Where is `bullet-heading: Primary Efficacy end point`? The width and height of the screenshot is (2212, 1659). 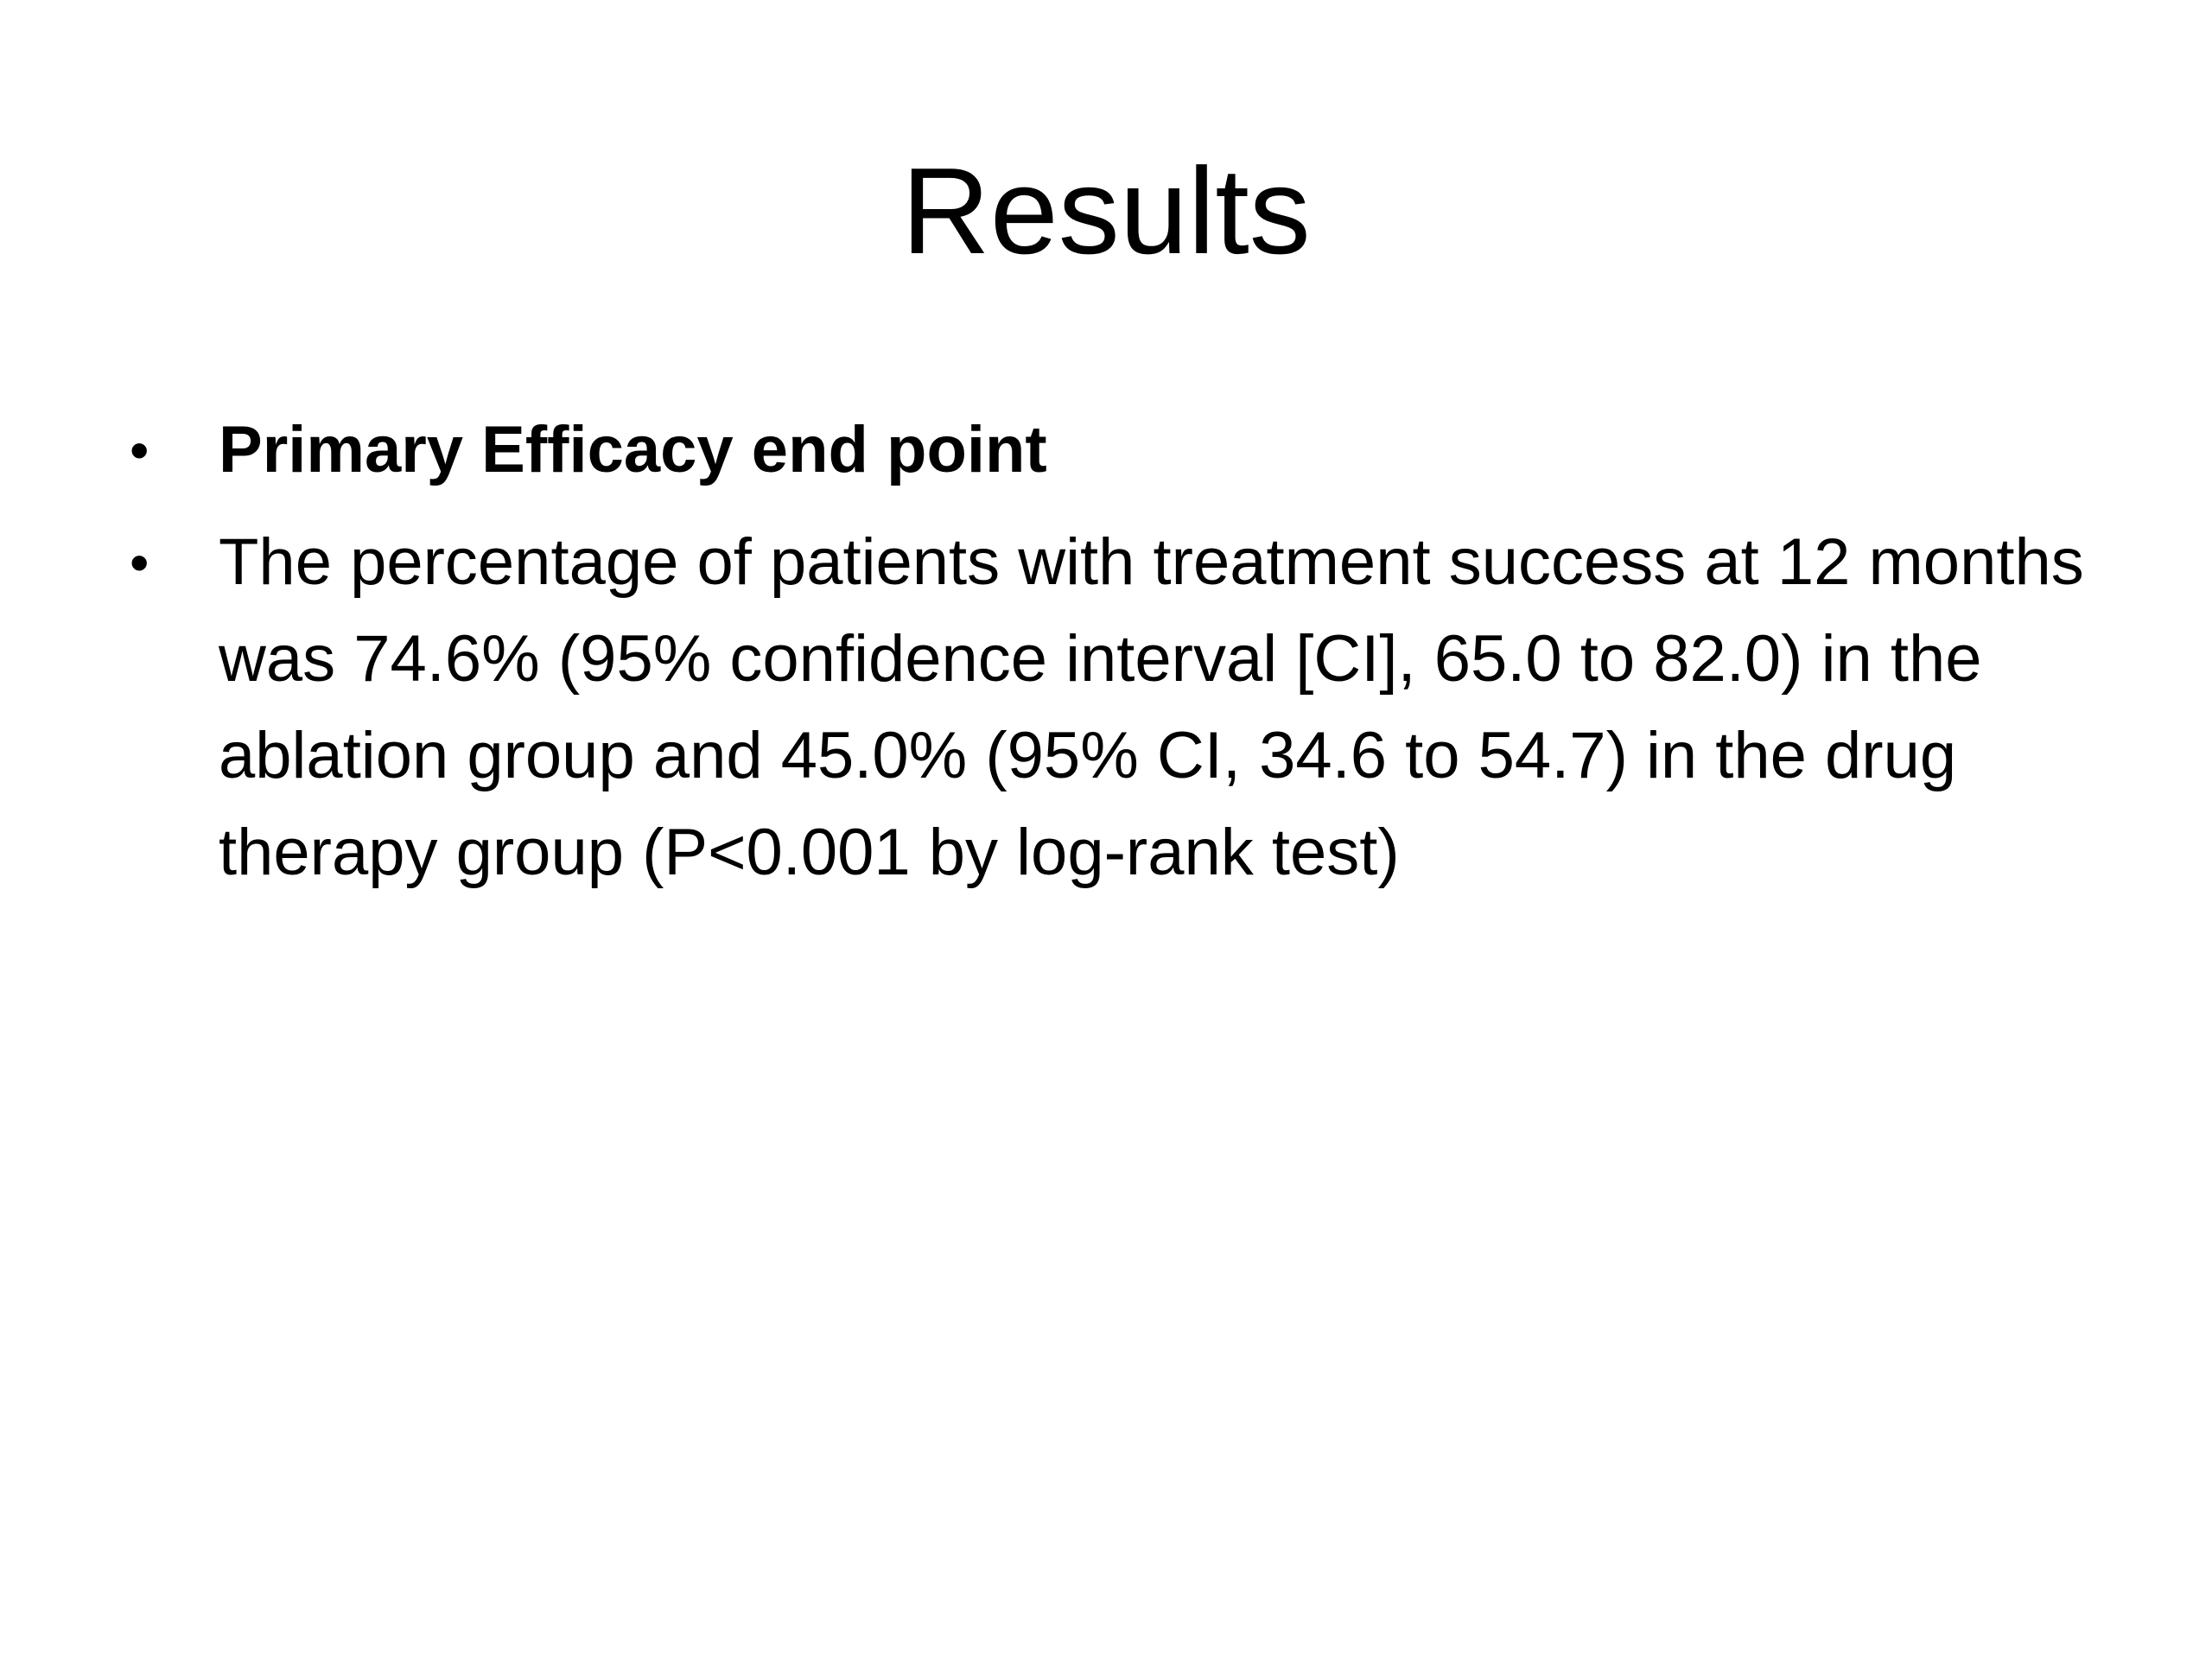
bullet-heading: Primary Efficacy end point is located at coordinates (633, 450).